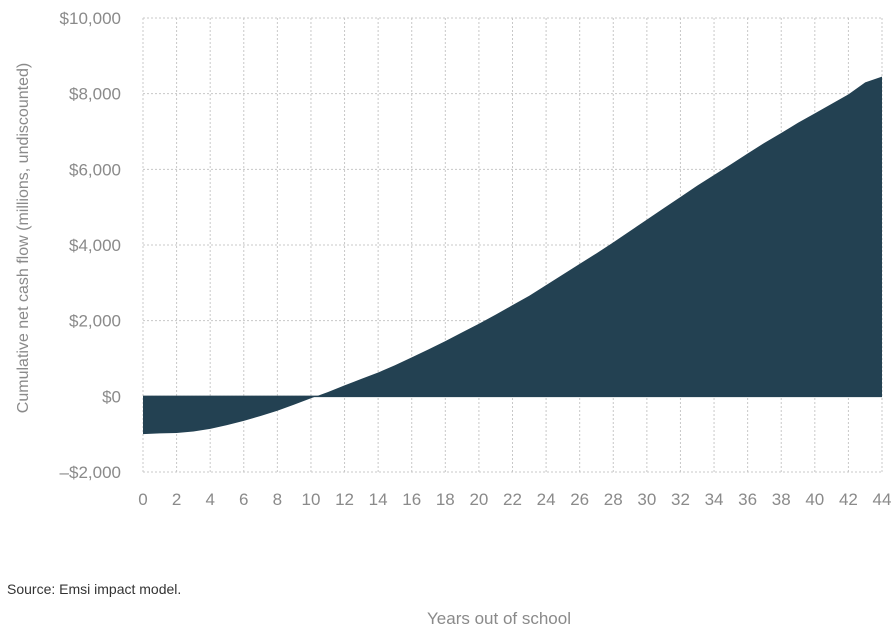  What do you see at coordinates (95, 94) in the screenshot?
I see `y-tick-label: $8,000` at bounding box center [95, 94].